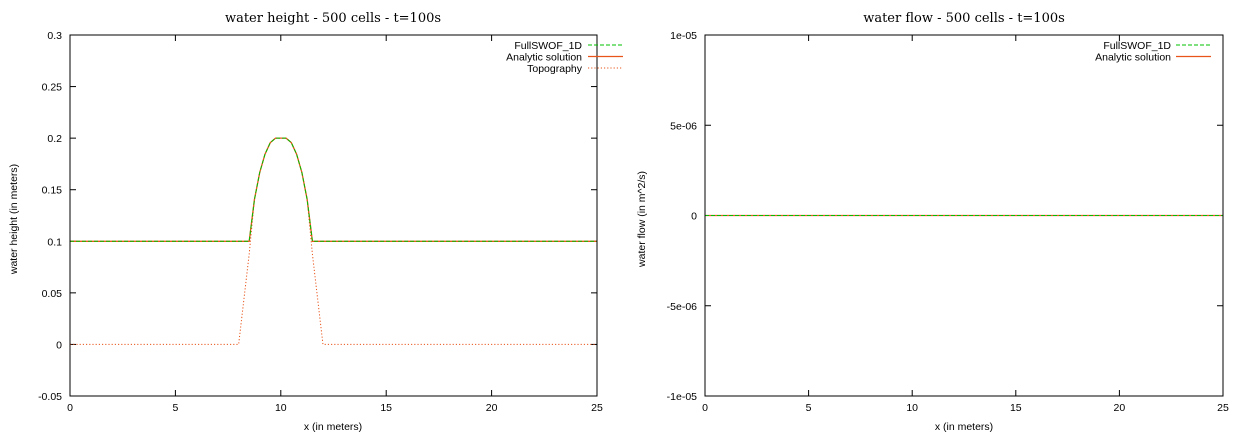 The height and width of the screenshot is (437, 1240). Describe the element at coordinates (333, 189) in the screenshot. I see `series-line` at that location.